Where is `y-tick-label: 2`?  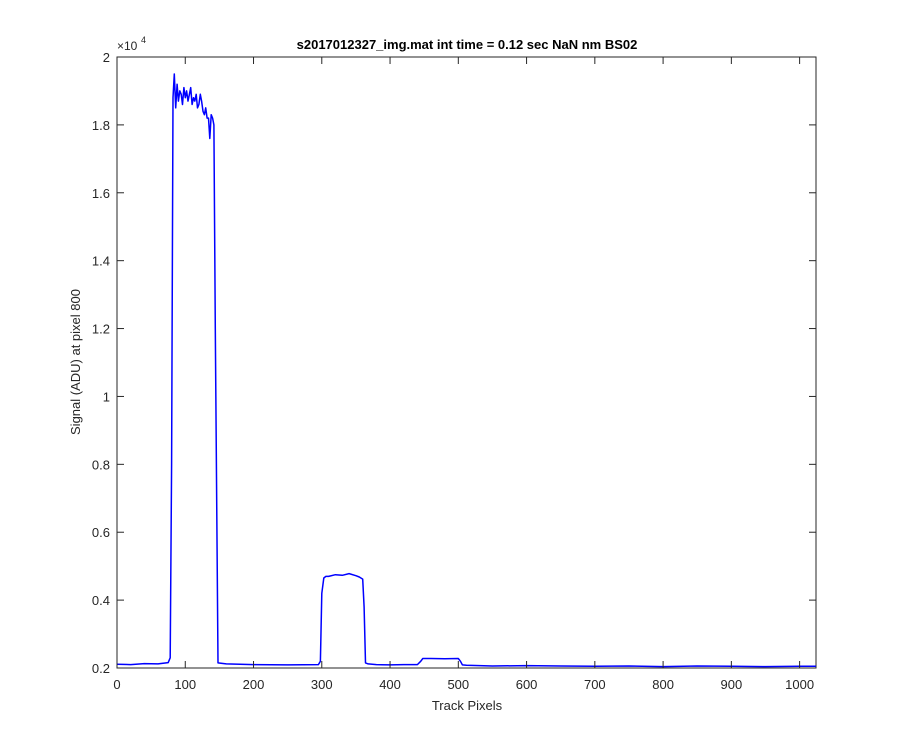
y-tick-label: 2 is located at coordinates (106, 57).